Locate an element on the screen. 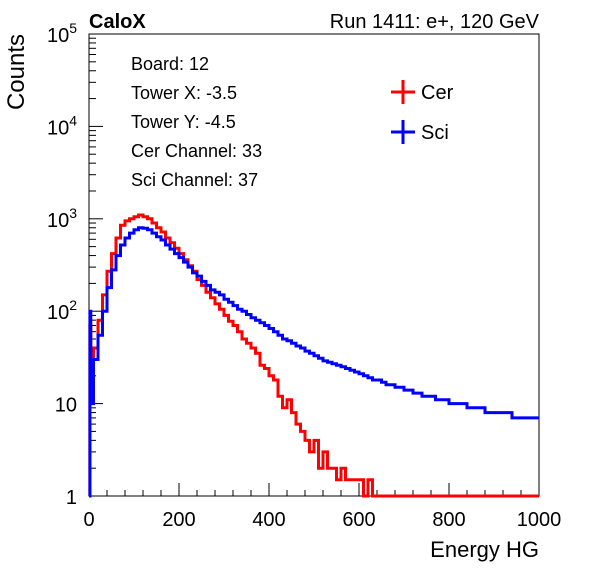 This screenshot has height=572, width=596. x-tick-label: 600 is located at coordinates (358, 520).